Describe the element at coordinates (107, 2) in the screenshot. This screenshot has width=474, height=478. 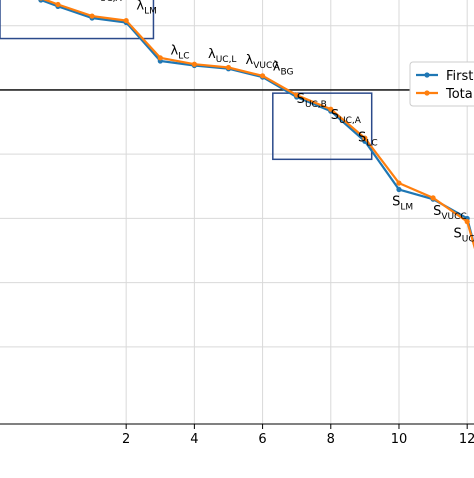
I see `point-annotation: λUC,A` at that location.